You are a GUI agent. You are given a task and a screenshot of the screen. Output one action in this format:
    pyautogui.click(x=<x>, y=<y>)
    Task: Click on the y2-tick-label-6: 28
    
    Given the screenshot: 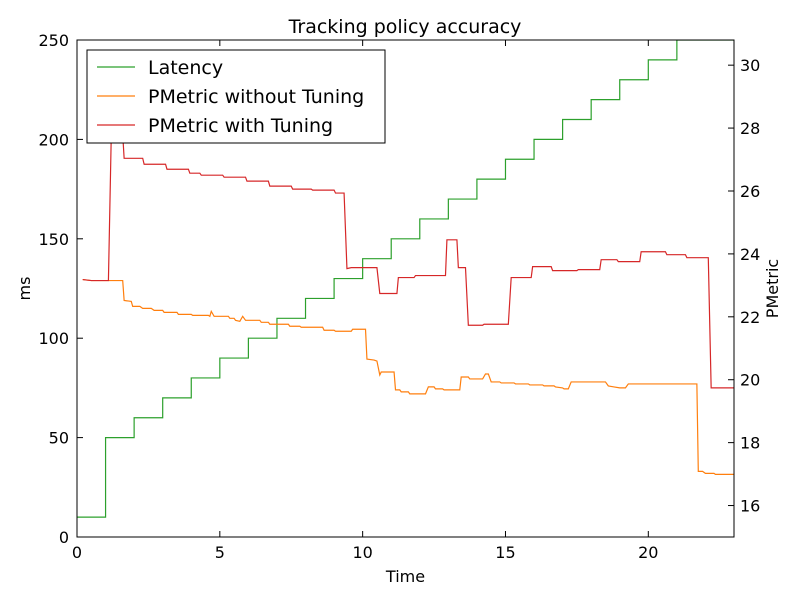 What is the action you would take?
    pyautogui.click(x=750, y=128)
    